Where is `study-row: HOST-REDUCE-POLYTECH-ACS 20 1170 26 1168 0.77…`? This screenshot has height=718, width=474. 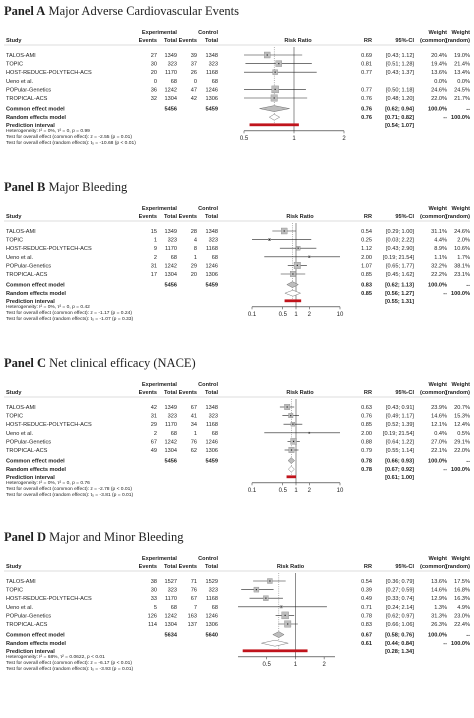 study-row: HOST-REDUCE-POLYTECH-ACS 20 1170 26 1168 0.77… is located at coordinates (238, 72).